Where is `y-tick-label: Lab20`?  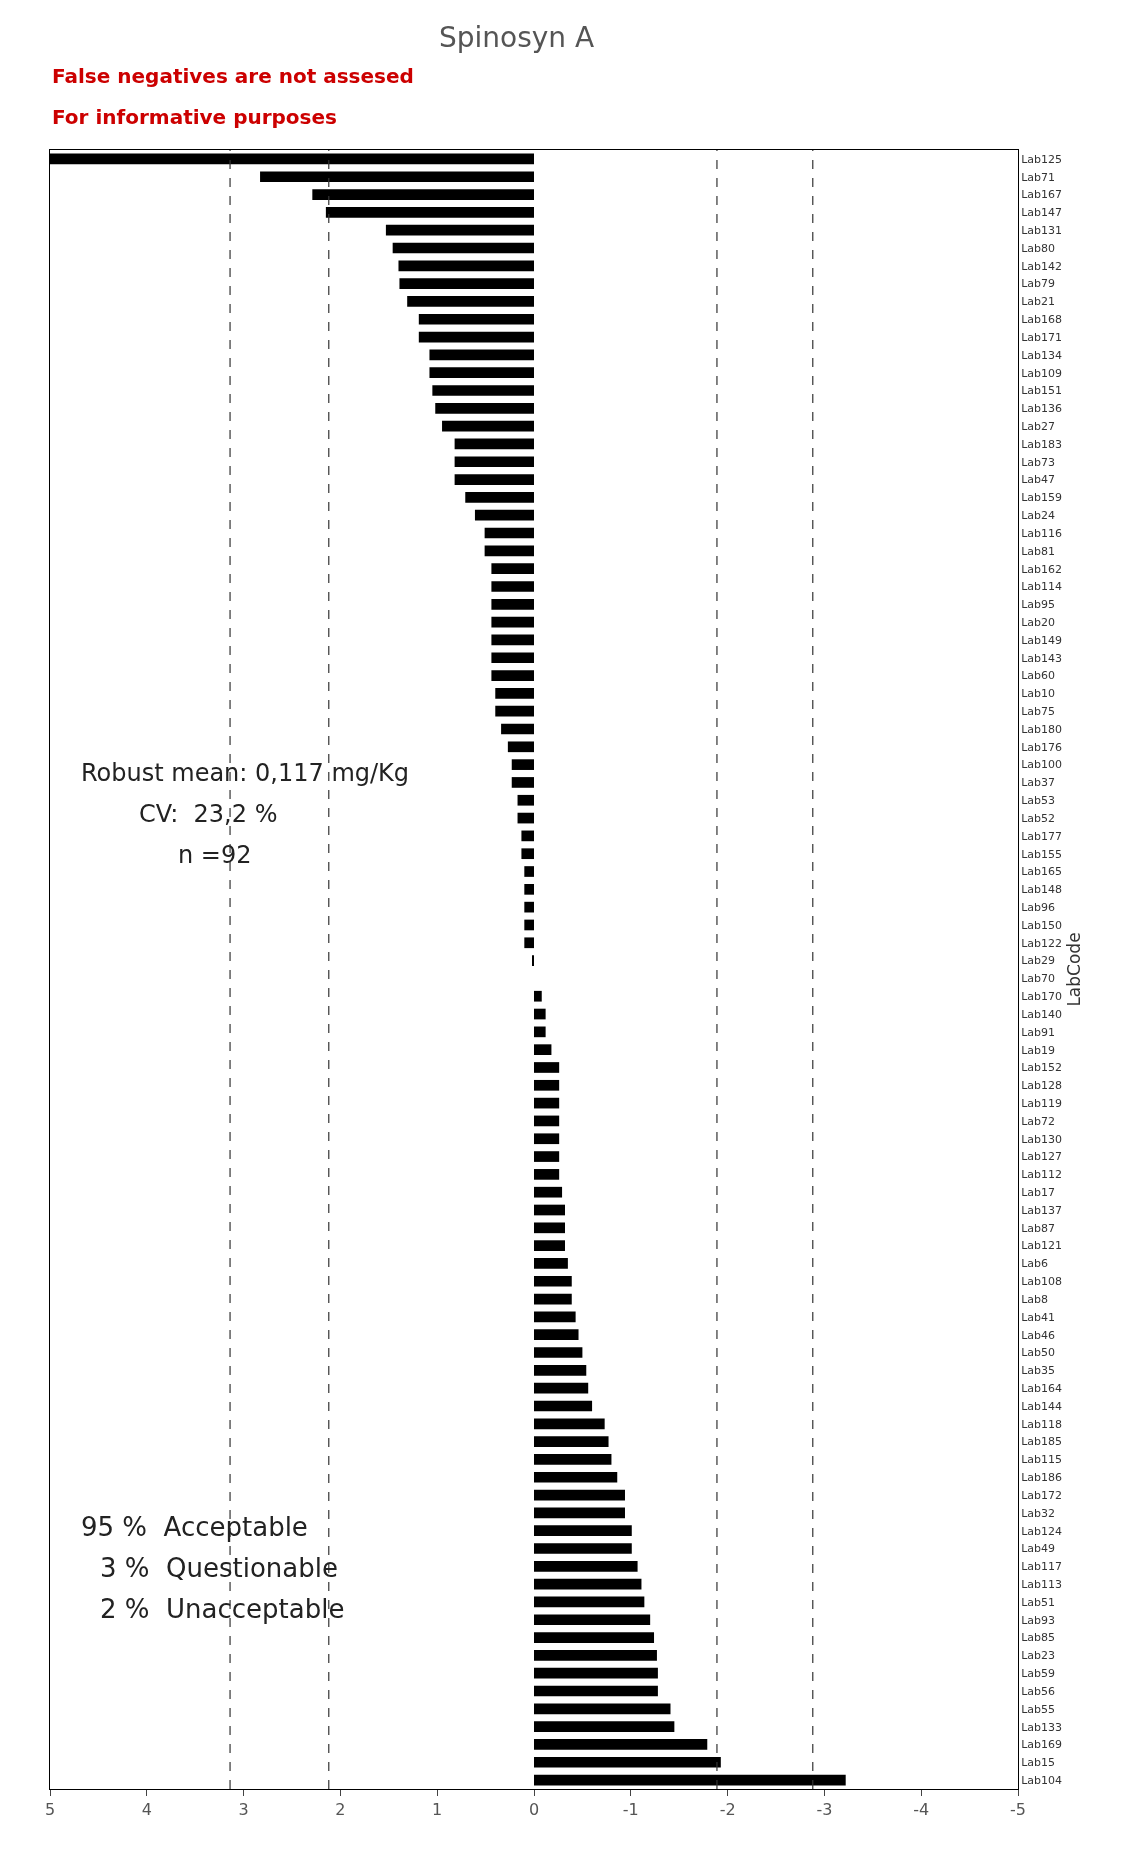
y-tick-label: Lab20 is located at coordinates (1038, 622).